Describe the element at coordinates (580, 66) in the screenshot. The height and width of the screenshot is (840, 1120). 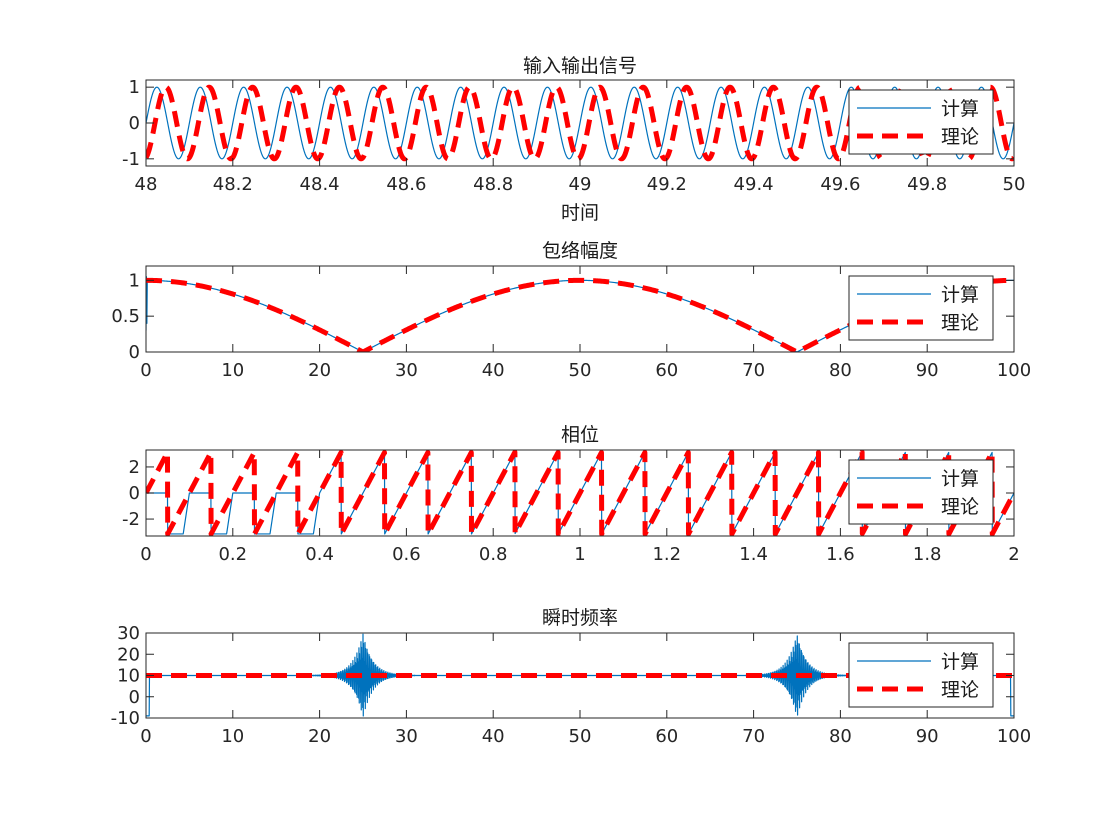
I see `subplot-signal-title: 输入输出信号` at that location.